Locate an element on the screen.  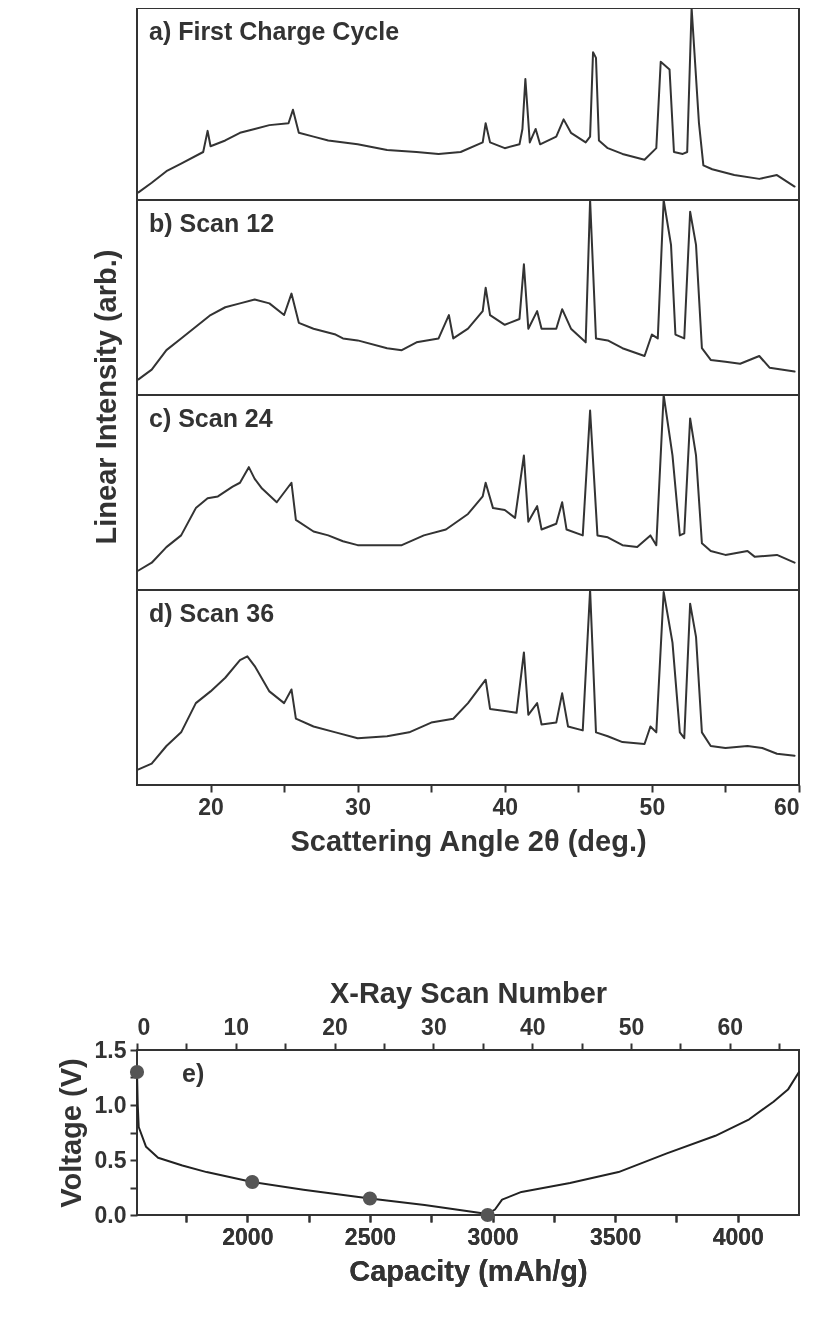
x-axis-title: Scattering Angle 2θ (deg.) is located at coordinates (468, 840).